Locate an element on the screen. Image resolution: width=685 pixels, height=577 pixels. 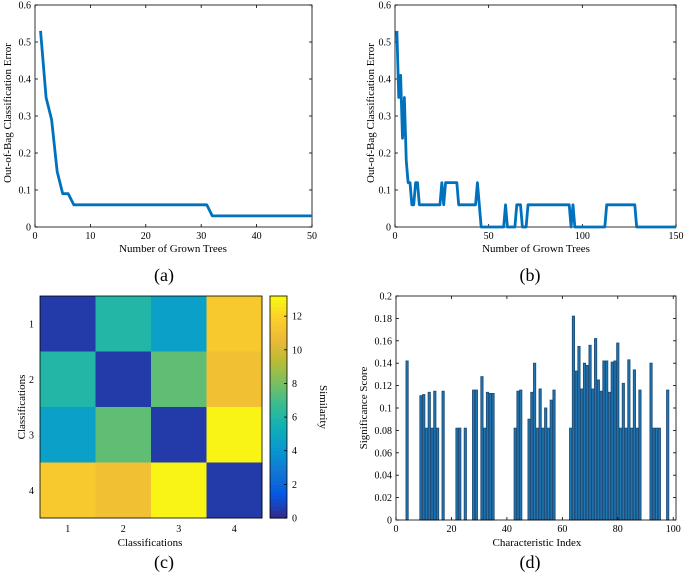
colorbar-tick-label: 0 is located at coordinates (294, 519).